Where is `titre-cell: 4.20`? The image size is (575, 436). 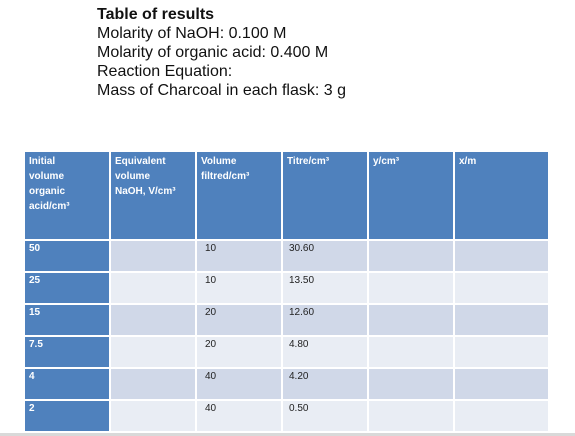
titre-cell: 4.20 is located at coordinates (325, 384).